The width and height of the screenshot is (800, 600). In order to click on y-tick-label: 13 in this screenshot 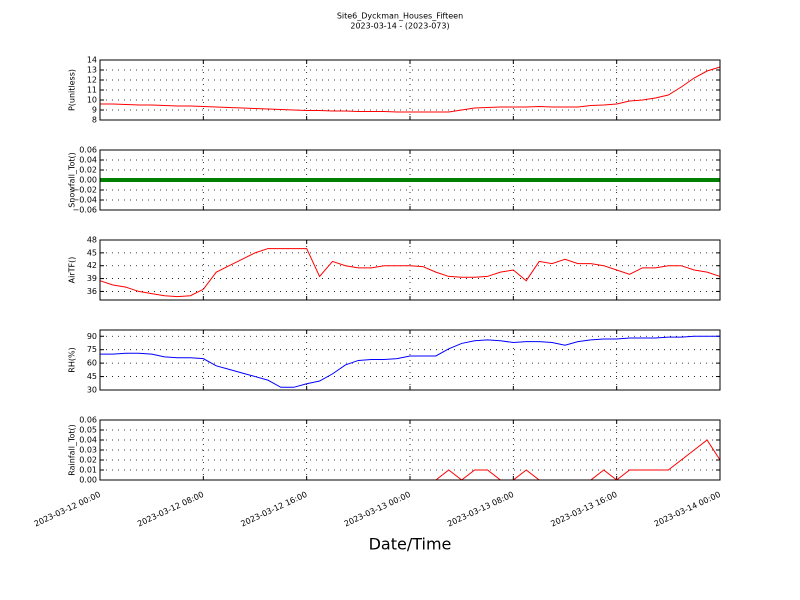, I will do `click(92, 70)`.